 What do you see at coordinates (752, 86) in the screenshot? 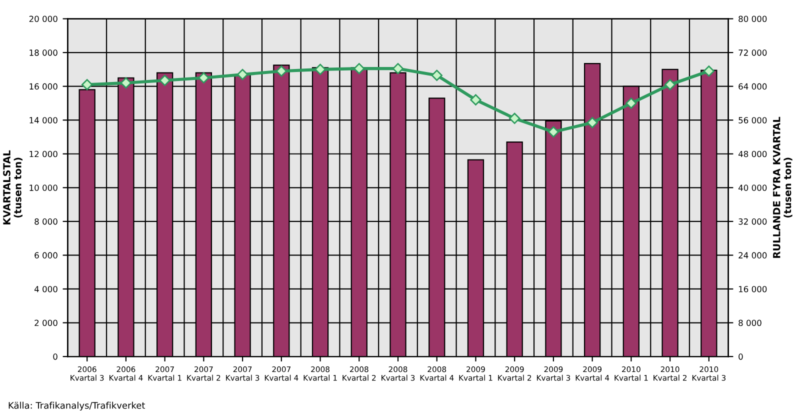
I see `y2-tick-label: 64 000` at bounding box center [752, 86].